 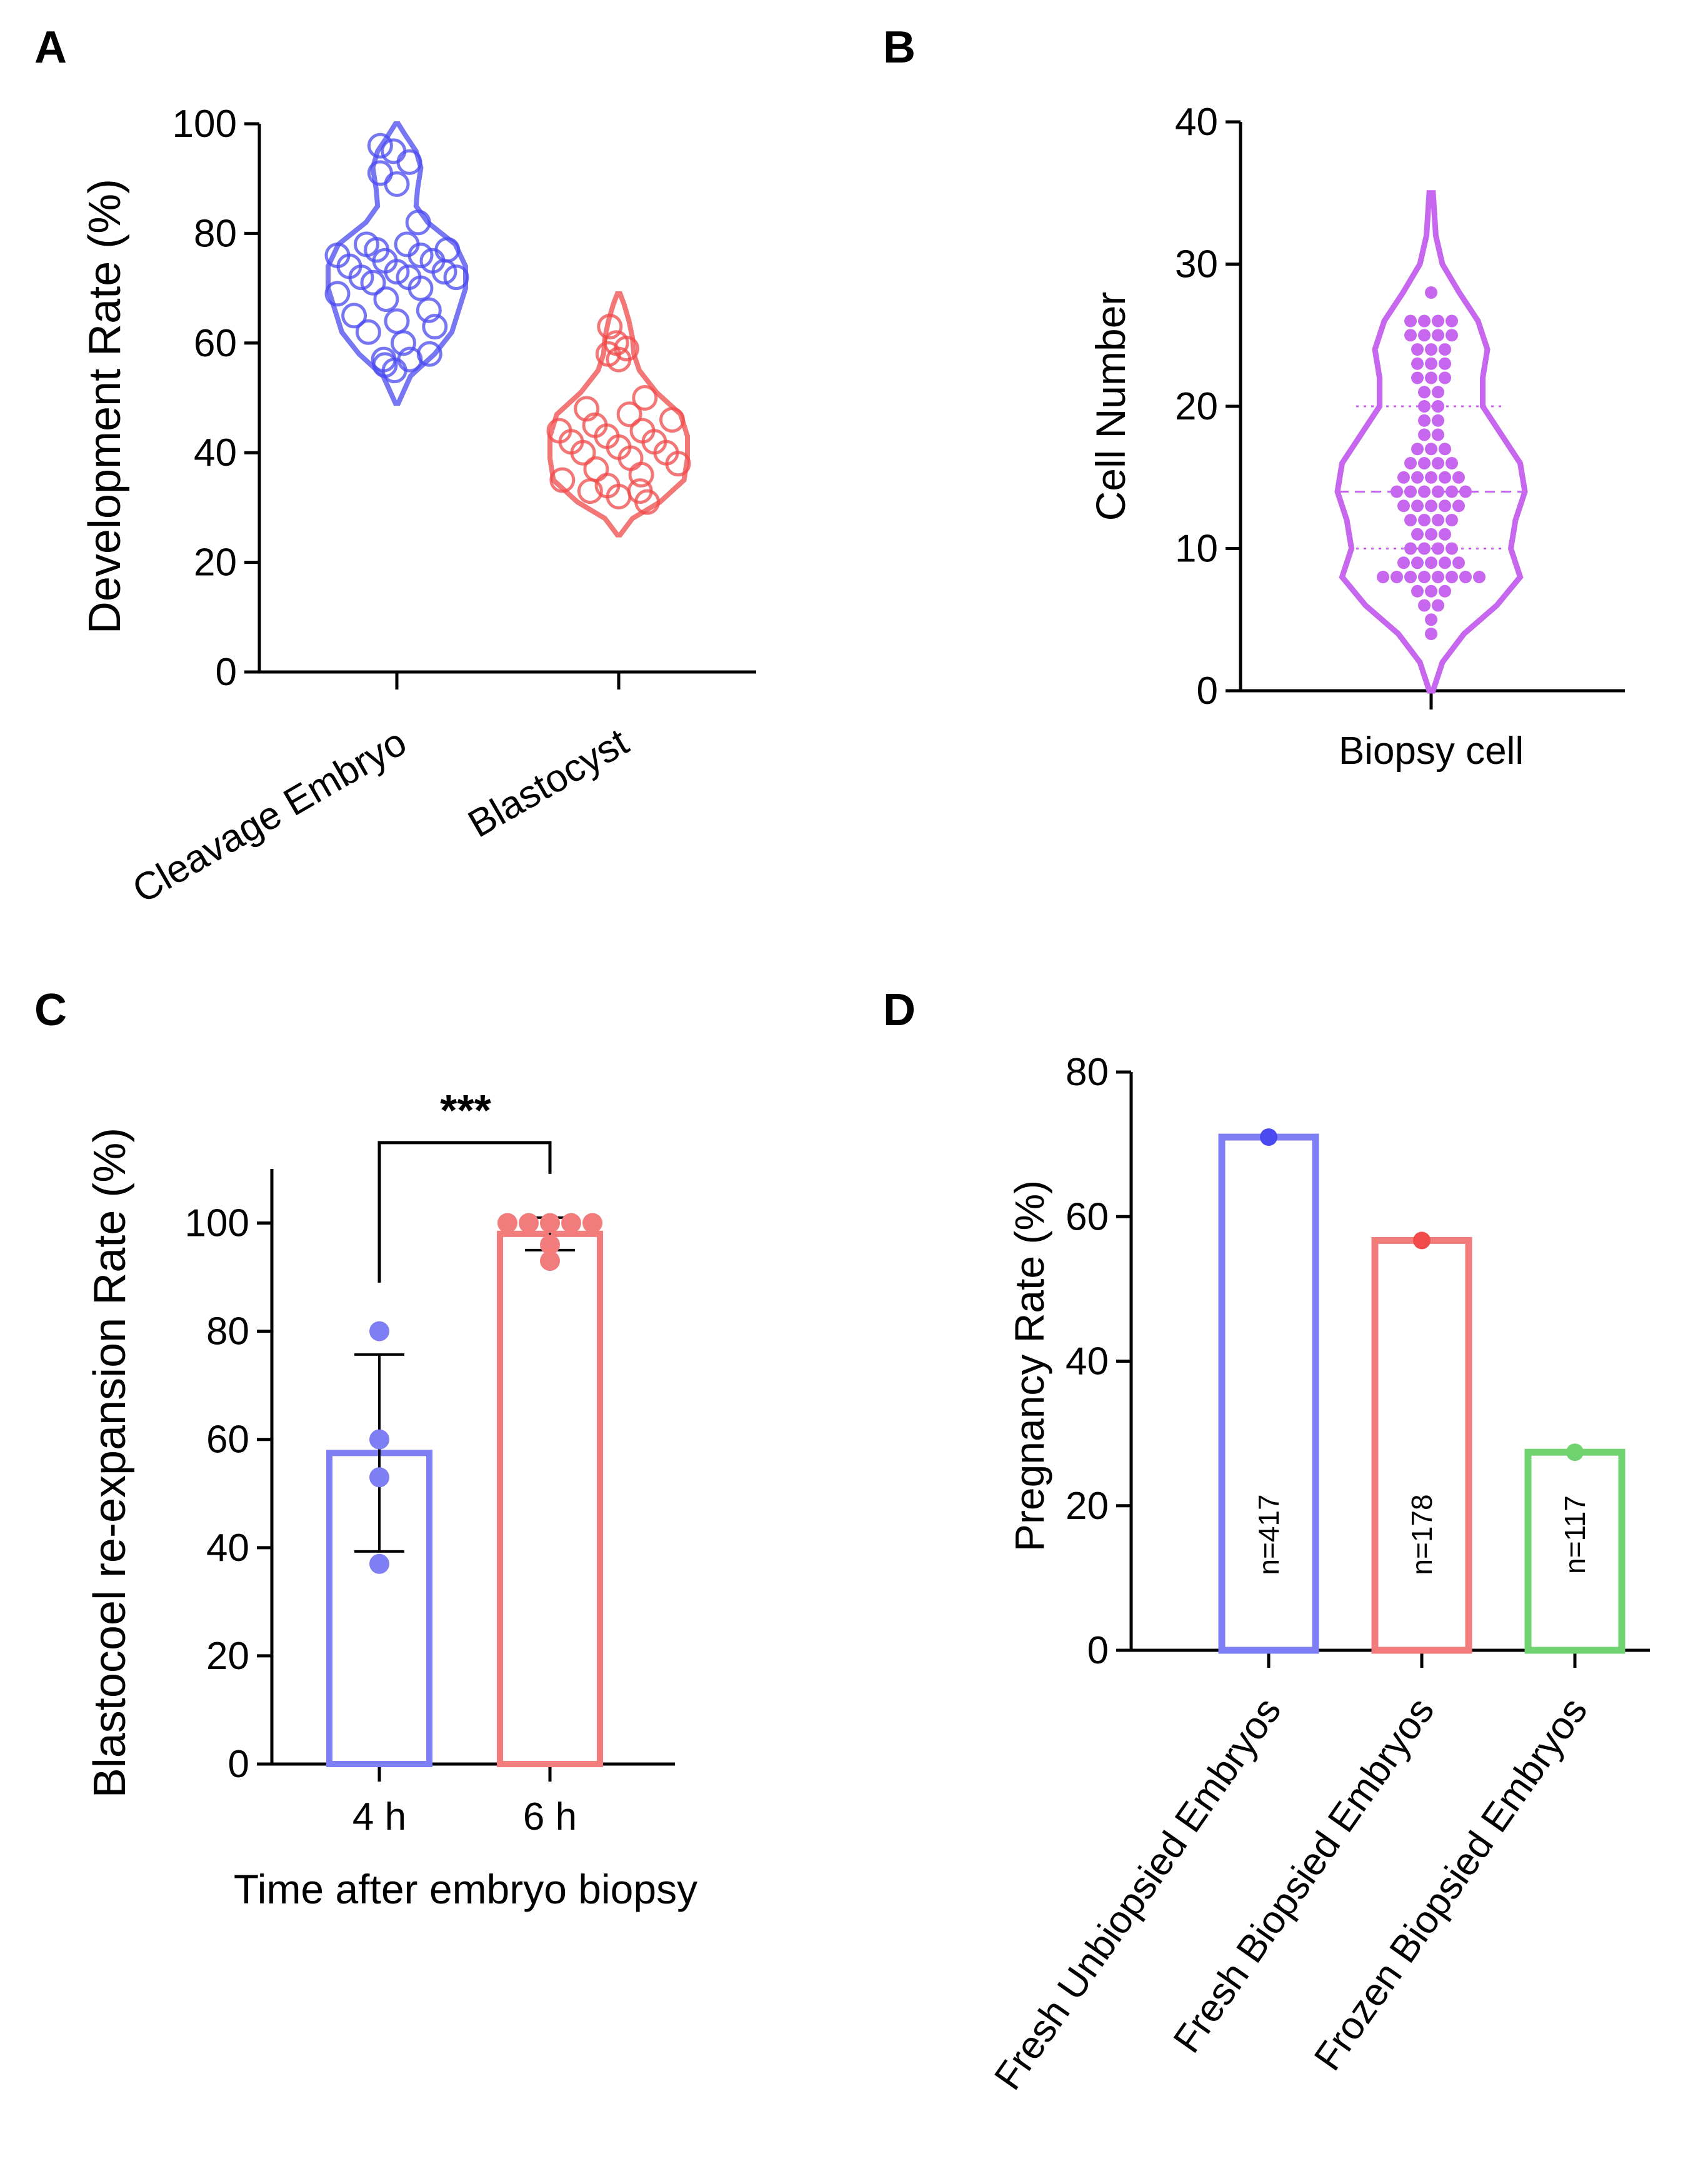 What do you see at coordinates (1029, 1366) in the screenshot?
I see `panel-d-y-axis-title: Pregnancy Rate (%)` at bounding box center [1029, 1366].